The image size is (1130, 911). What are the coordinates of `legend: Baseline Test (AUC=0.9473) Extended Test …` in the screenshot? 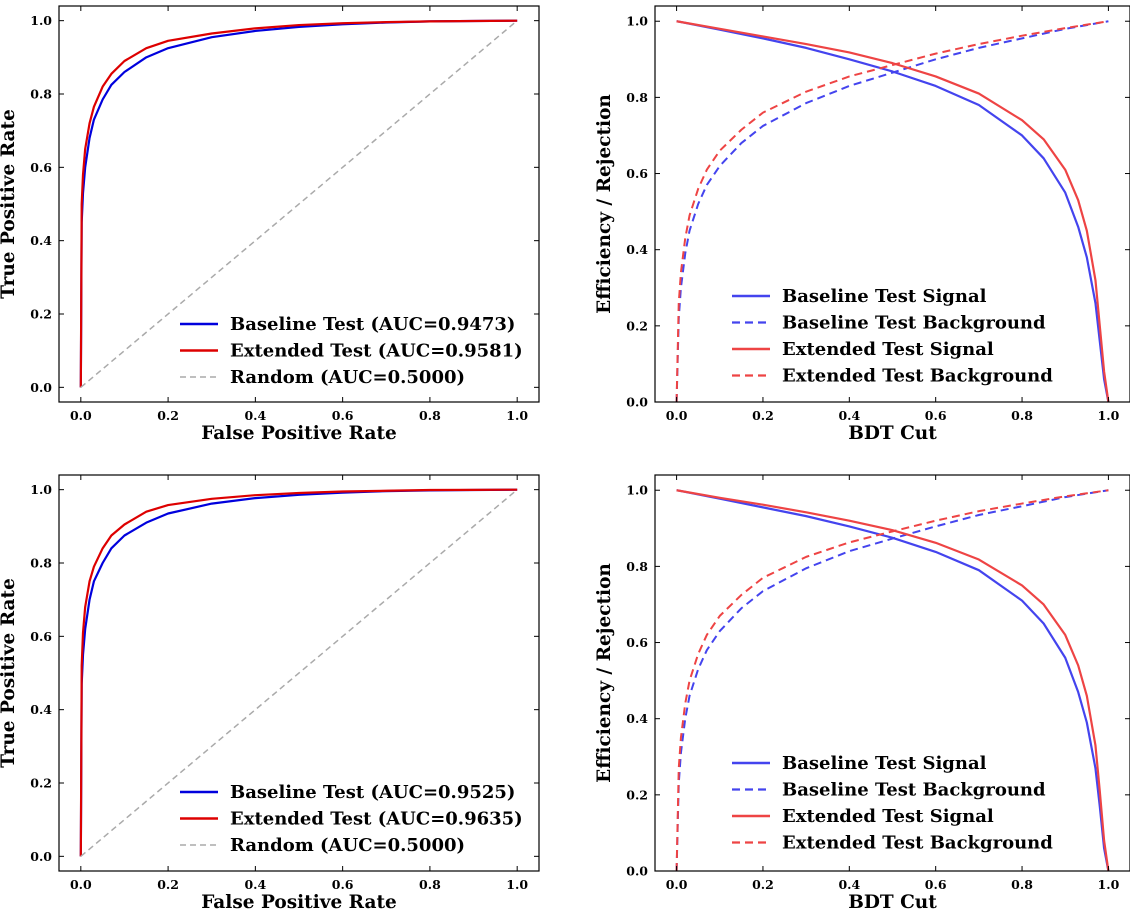 It's located at (351, 351).